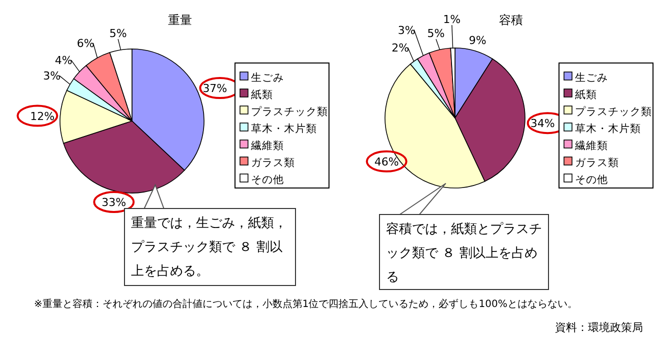 The width and height of the screenshot is (659, 348). I want to click on chart-title: 容積, so click(511, 20).